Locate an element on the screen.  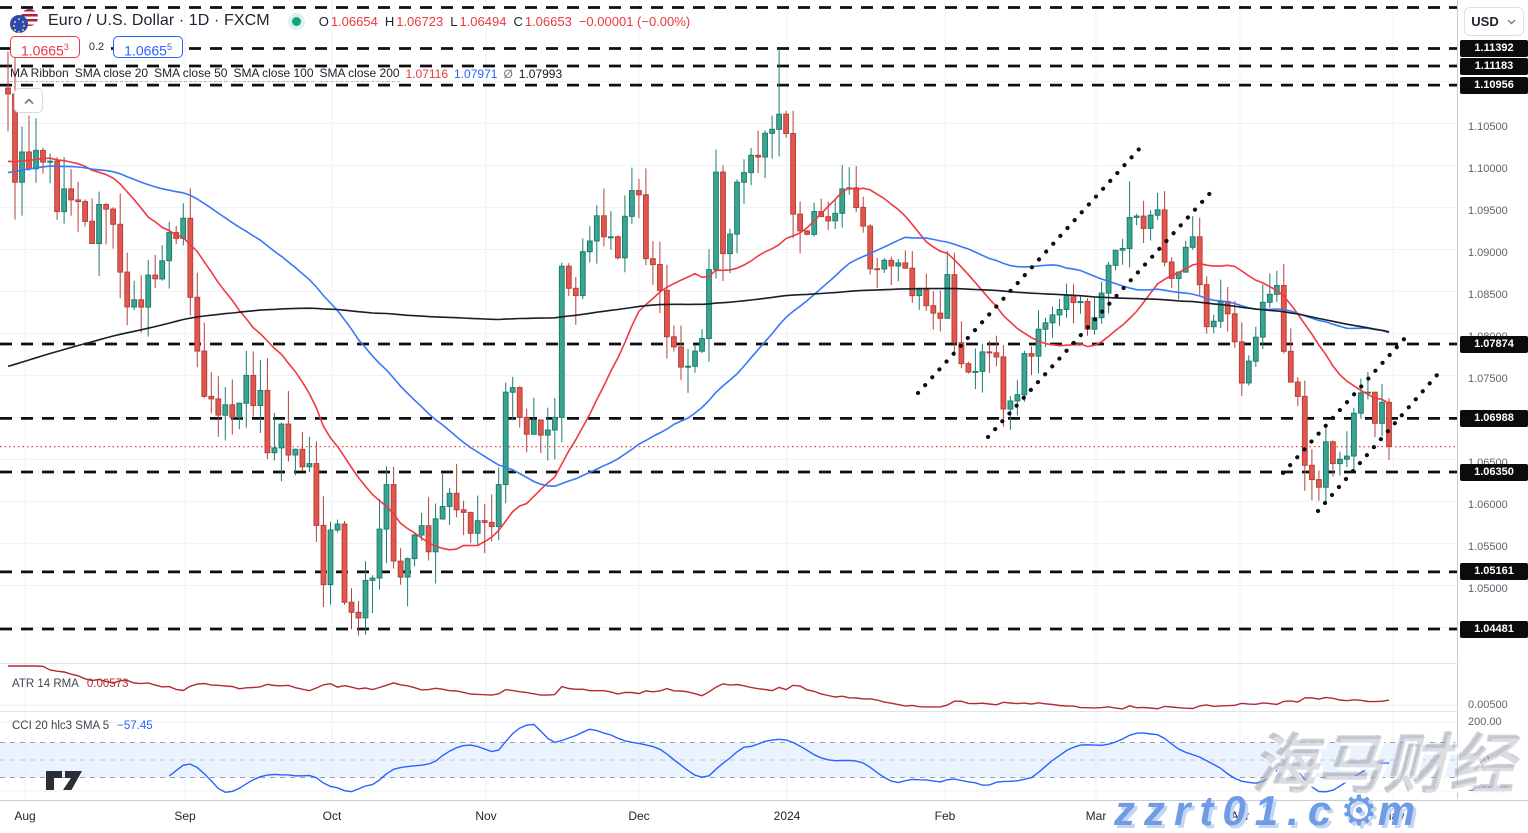
currency-dropdown: USD is located at coordinates (1494, 21).